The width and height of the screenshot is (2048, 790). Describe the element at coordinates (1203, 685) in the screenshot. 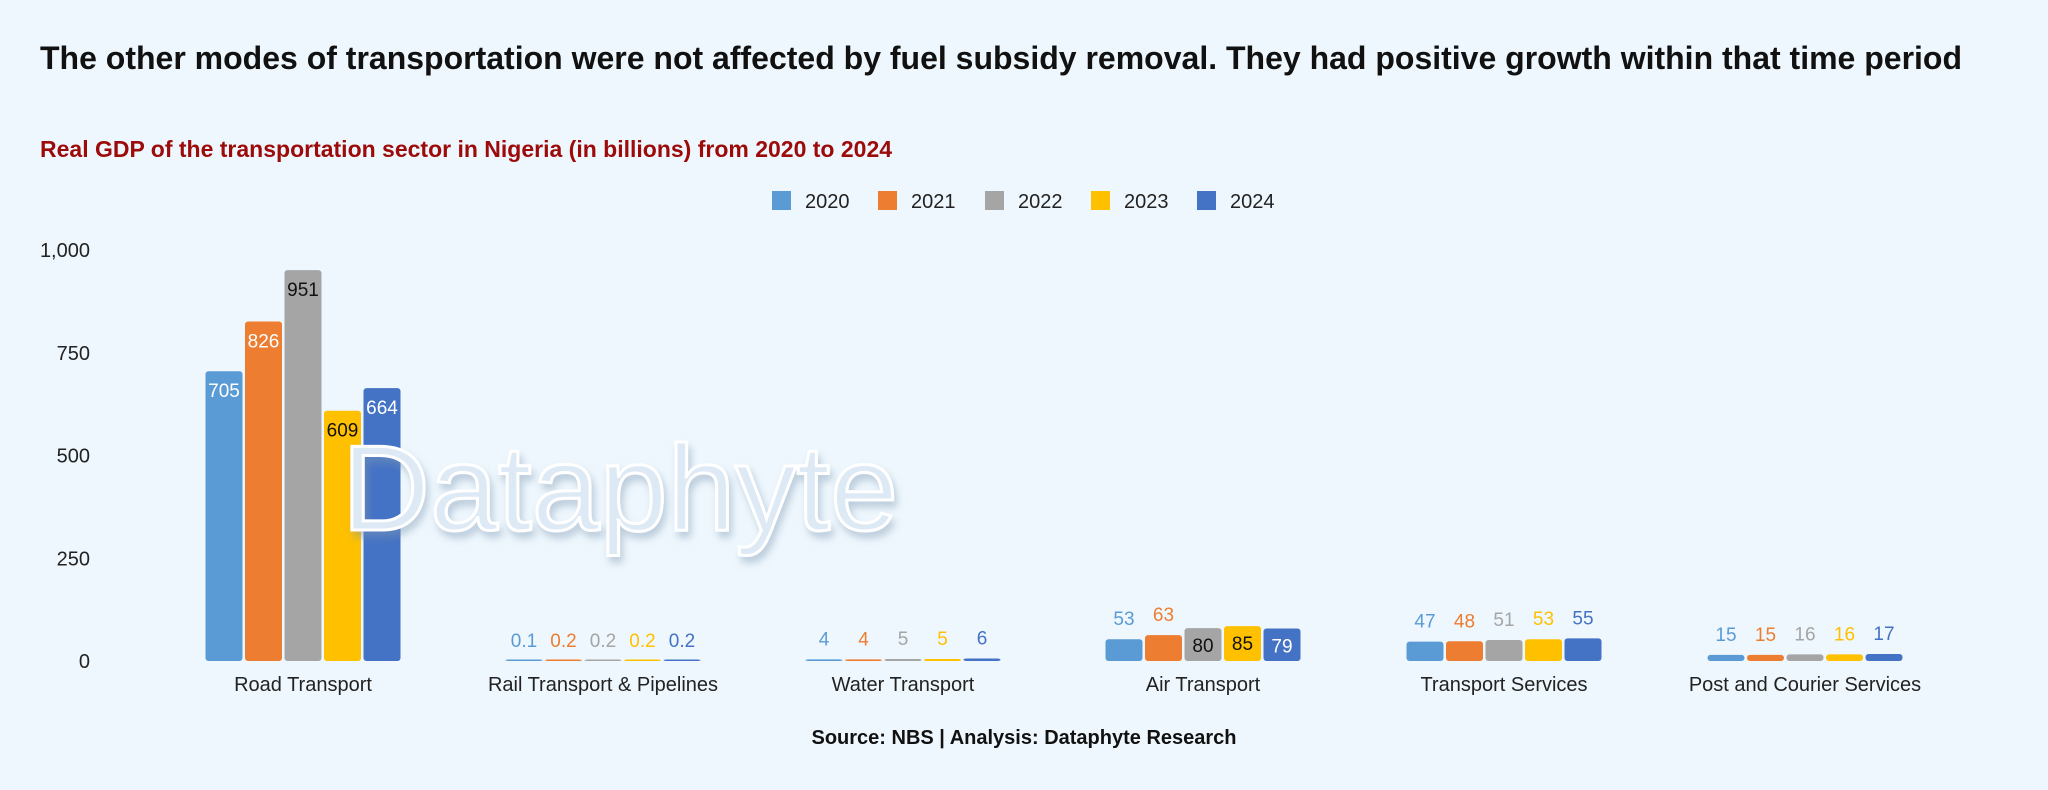

I see `x-category-label: Air Transport` at that location.